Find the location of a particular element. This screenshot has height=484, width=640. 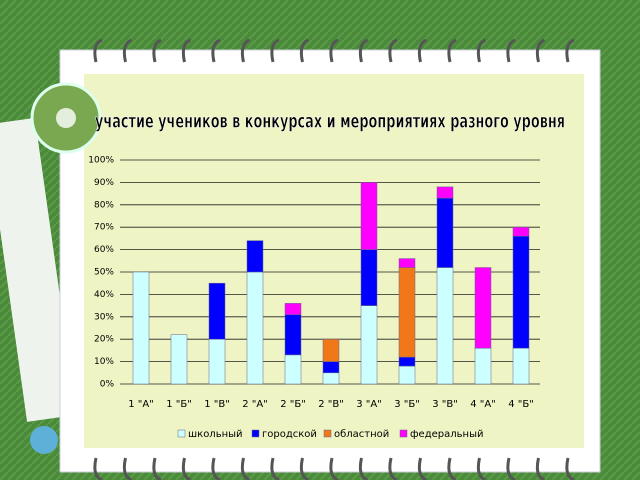

x-tick-label: 3 "Б" is located at coordinates (407, 404).